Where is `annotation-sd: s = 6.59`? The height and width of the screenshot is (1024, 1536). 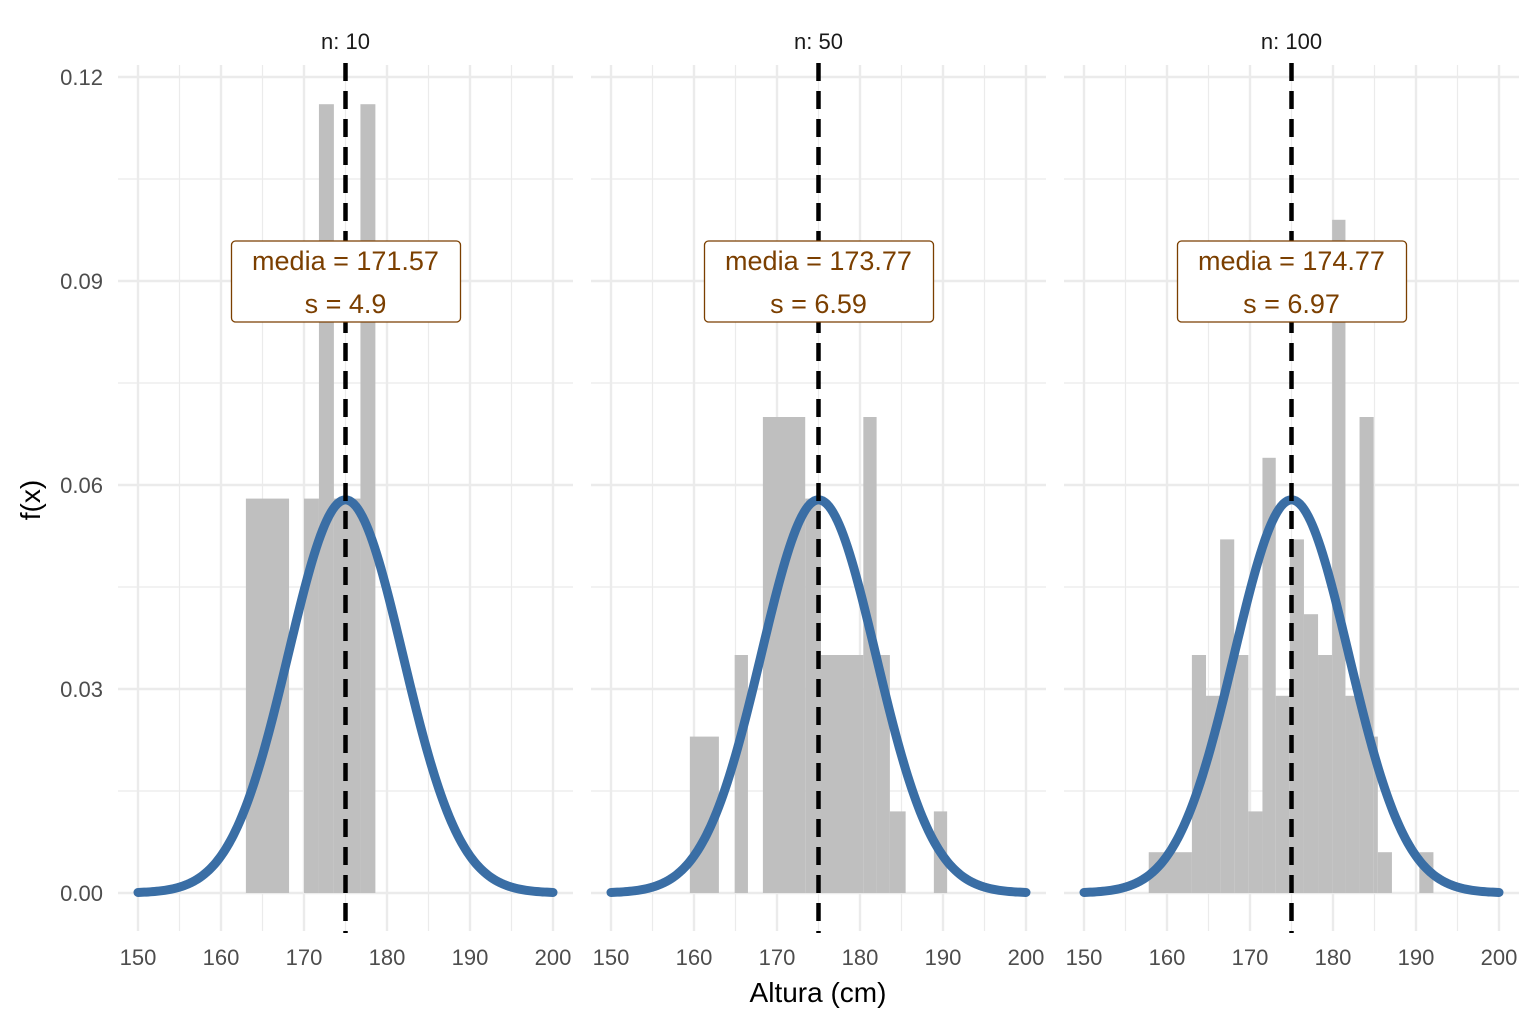 annotation-sd: s = 6.59 is located at coordinates (818, 304).